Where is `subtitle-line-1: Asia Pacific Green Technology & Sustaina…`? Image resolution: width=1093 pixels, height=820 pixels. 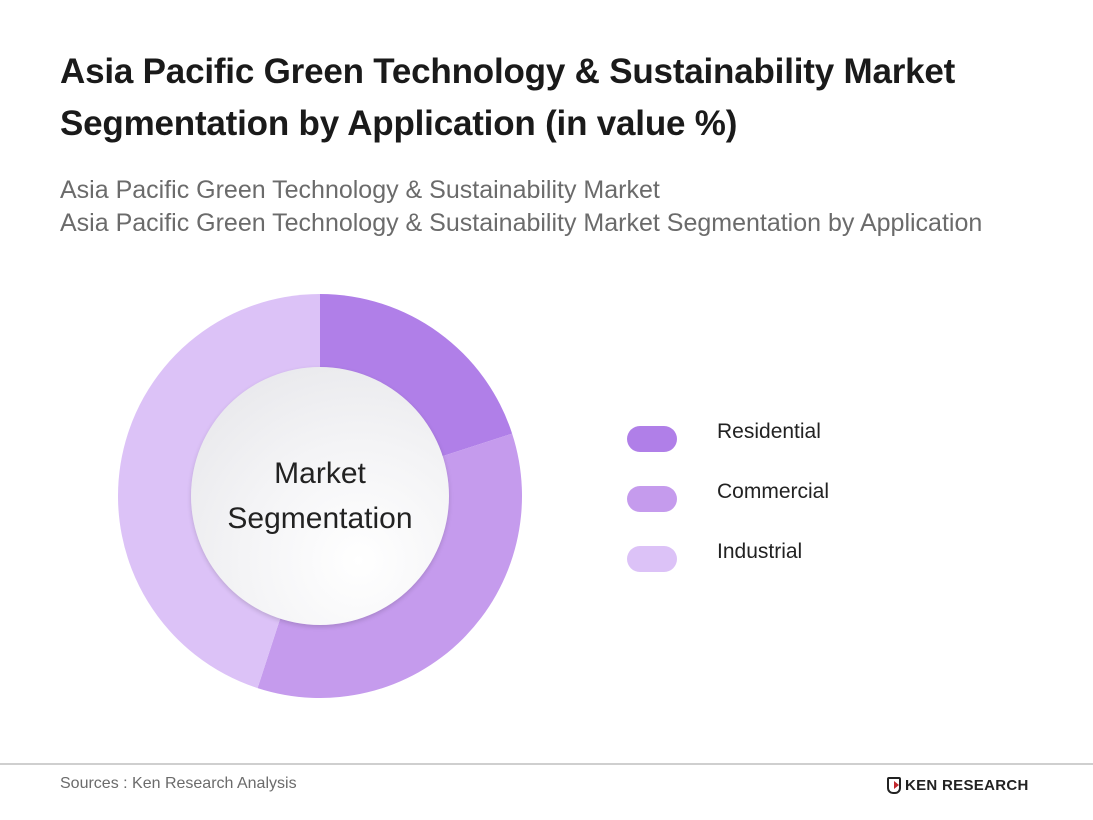
subtitle-line-1: Asia Pacific Green Technology & Sustaina… is located at coordinates (360, 190).